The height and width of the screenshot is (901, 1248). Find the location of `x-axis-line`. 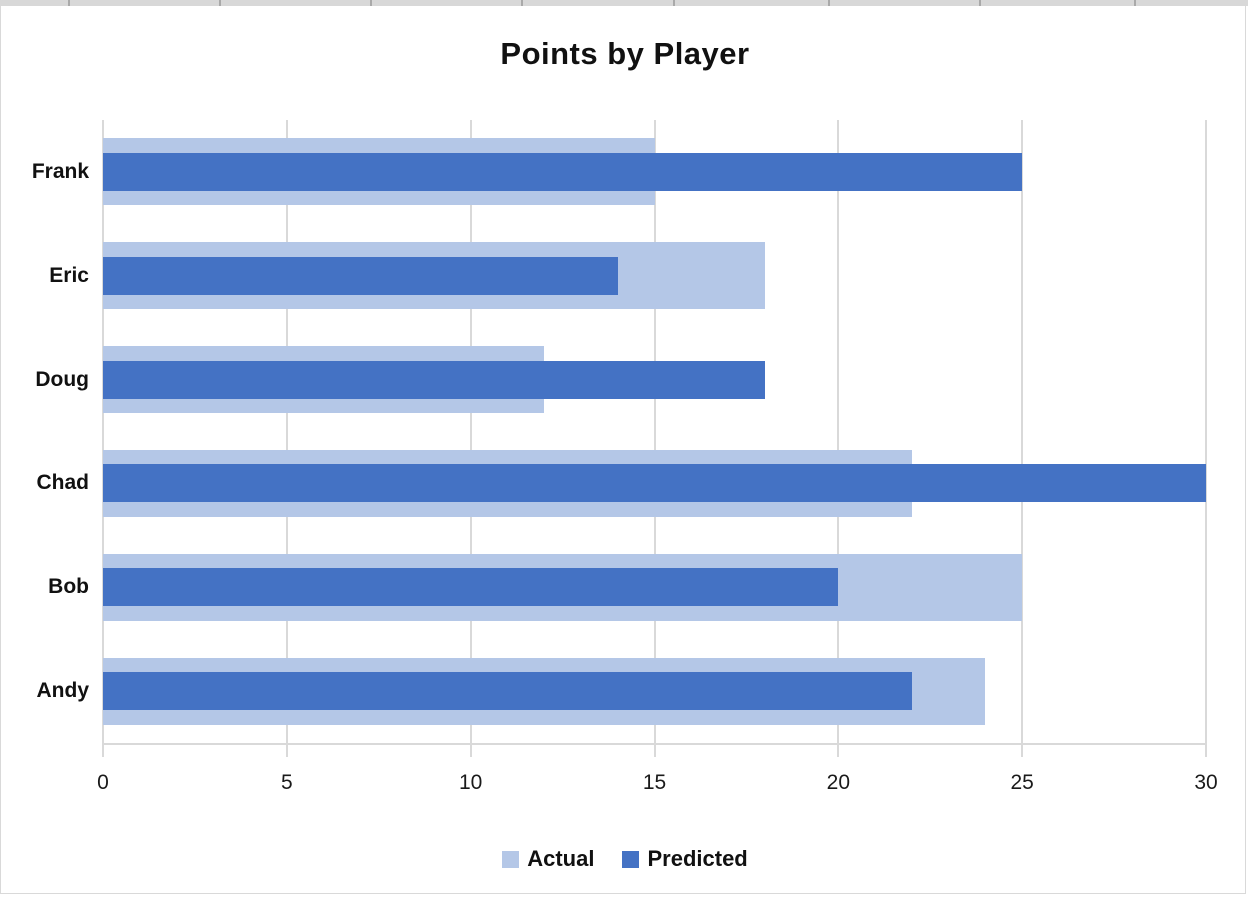

x-axis-line is located at coordinates (654, 744).